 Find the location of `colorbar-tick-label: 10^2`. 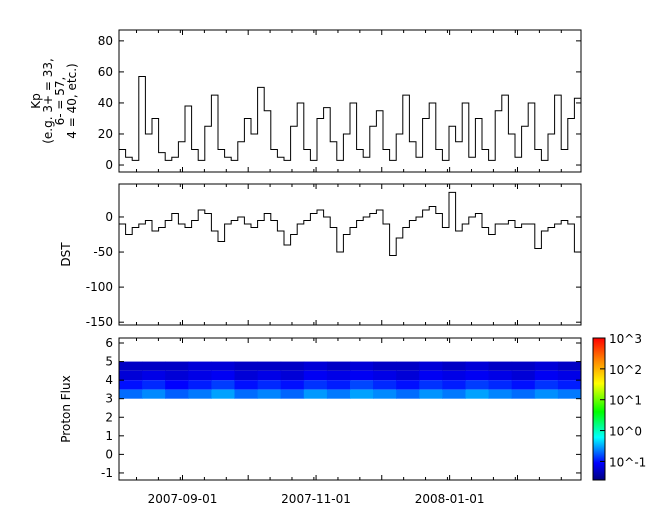

colorbar-tick-label: 10^2 is located at coordinates (625, 370).